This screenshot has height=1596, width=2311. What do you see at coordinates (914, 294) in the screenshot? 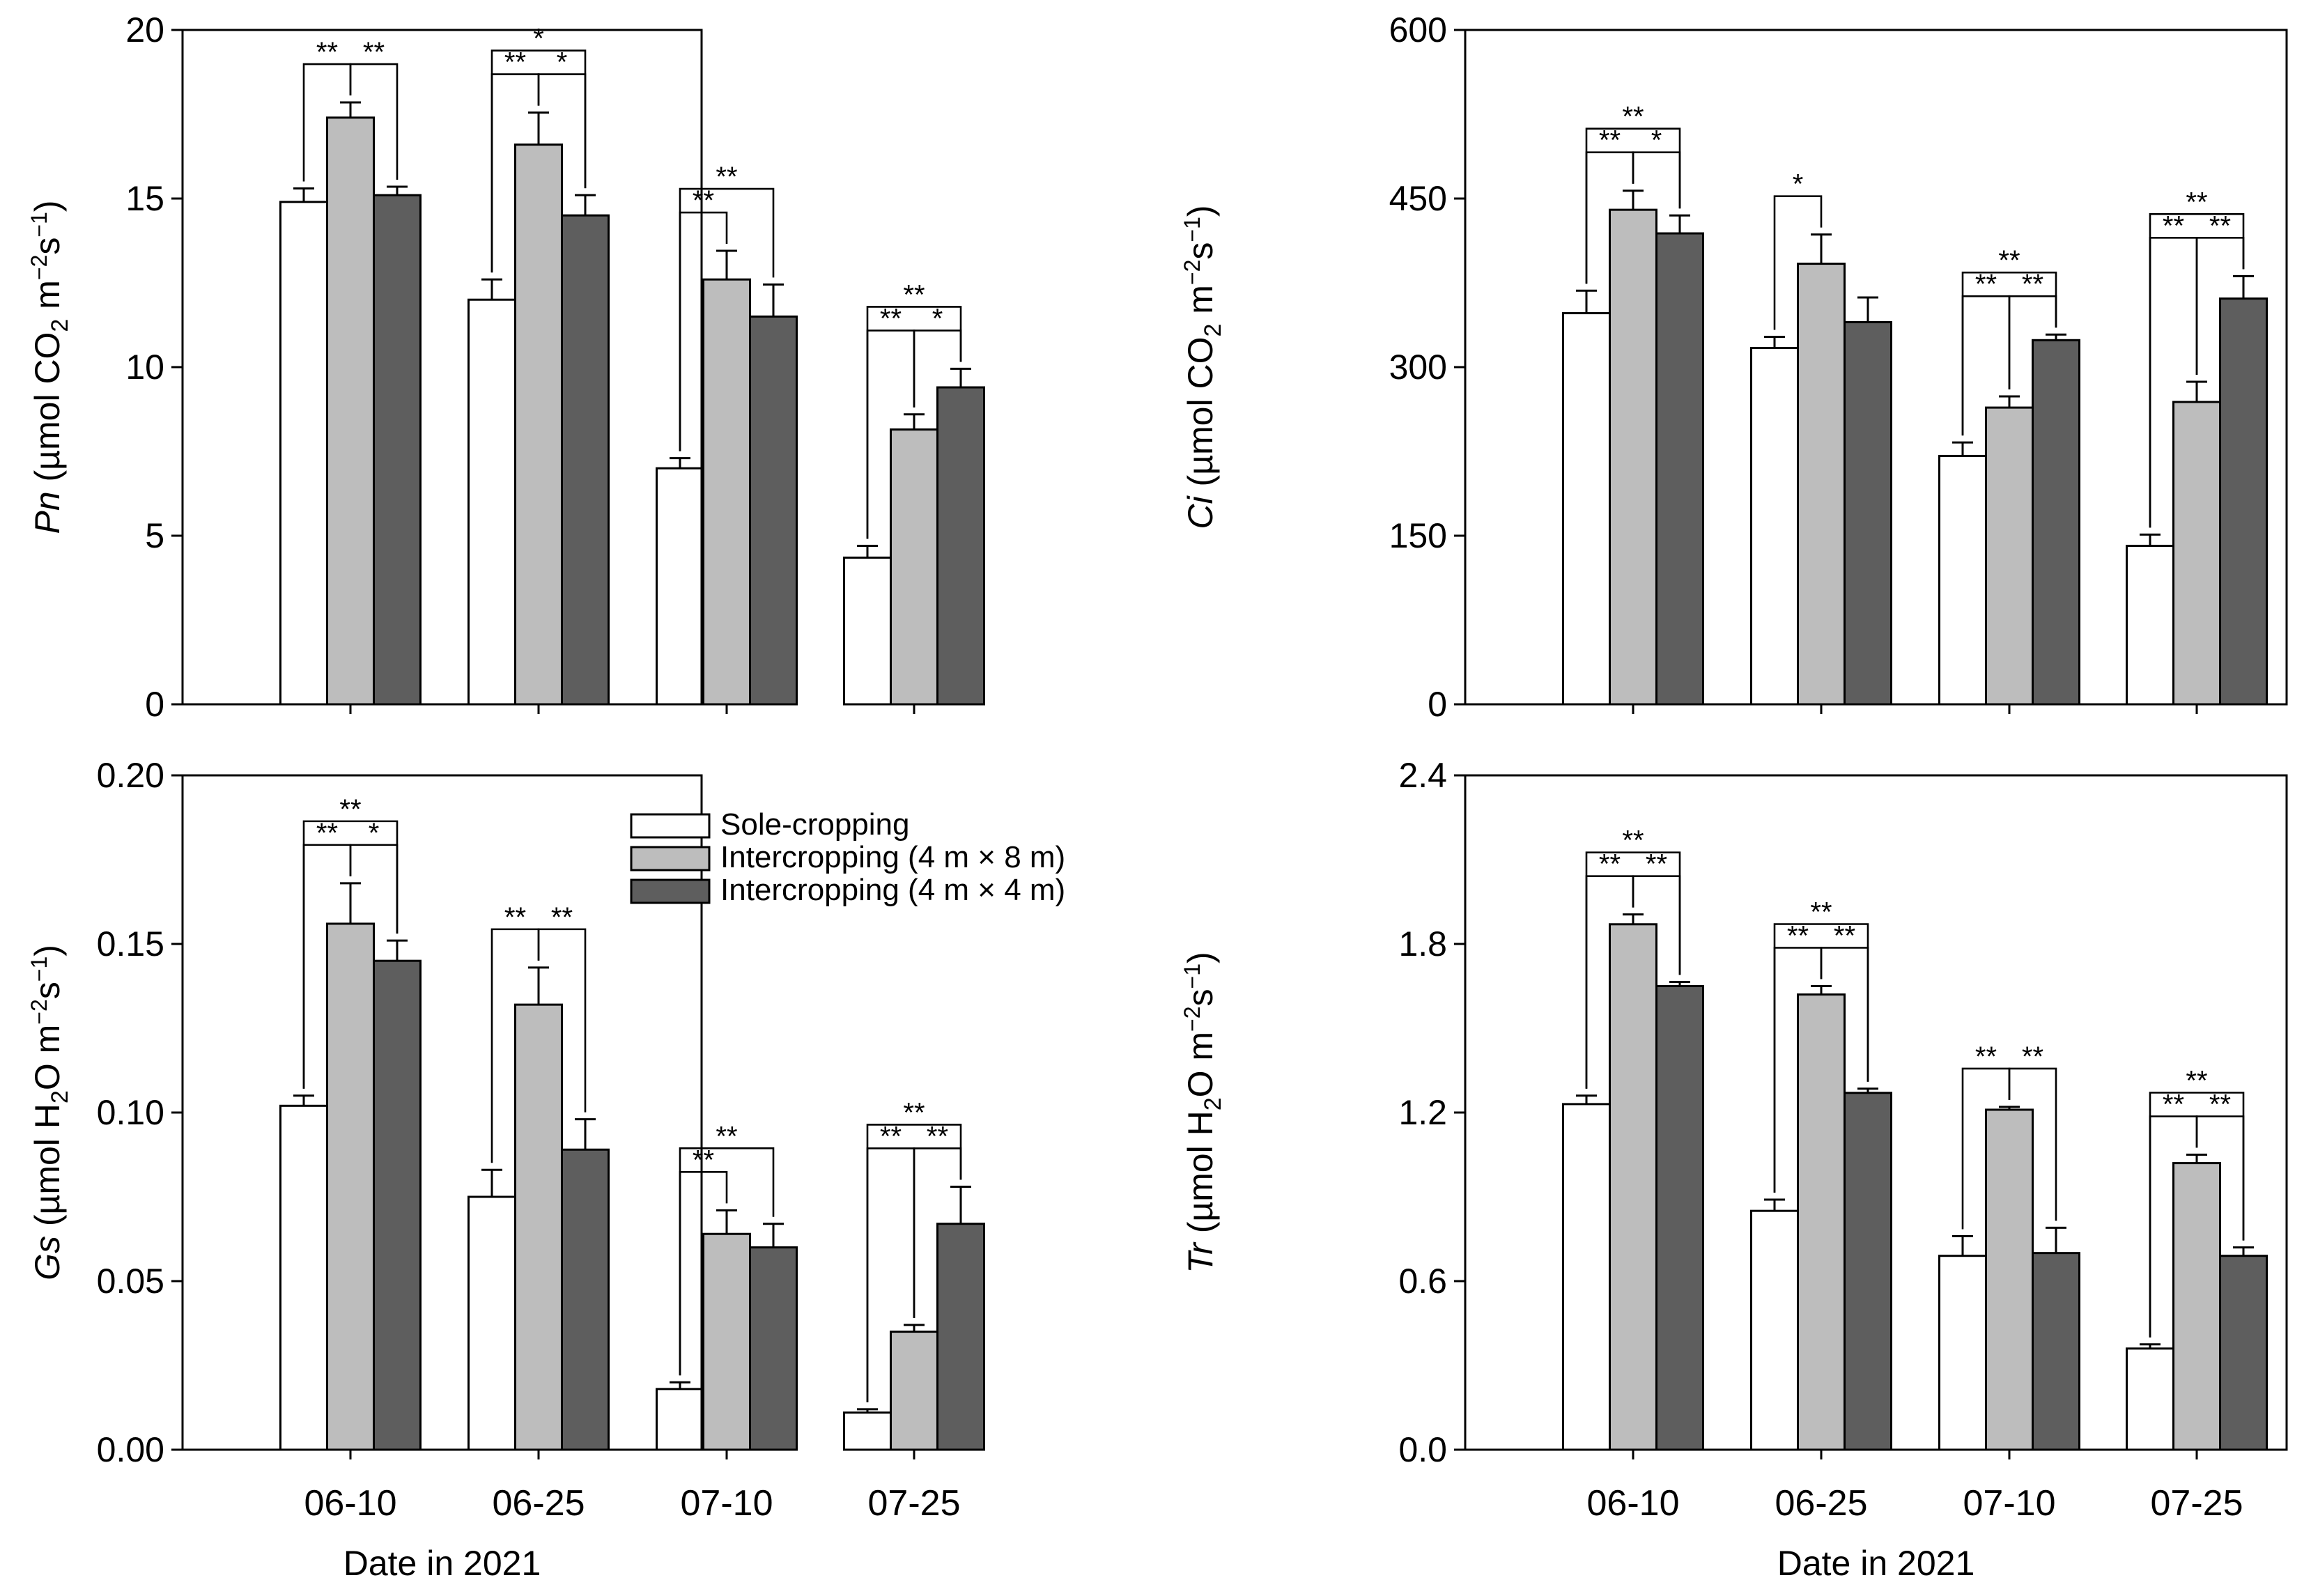
I see `sig-label-pn-9: **` at bounding box center [914, 294].